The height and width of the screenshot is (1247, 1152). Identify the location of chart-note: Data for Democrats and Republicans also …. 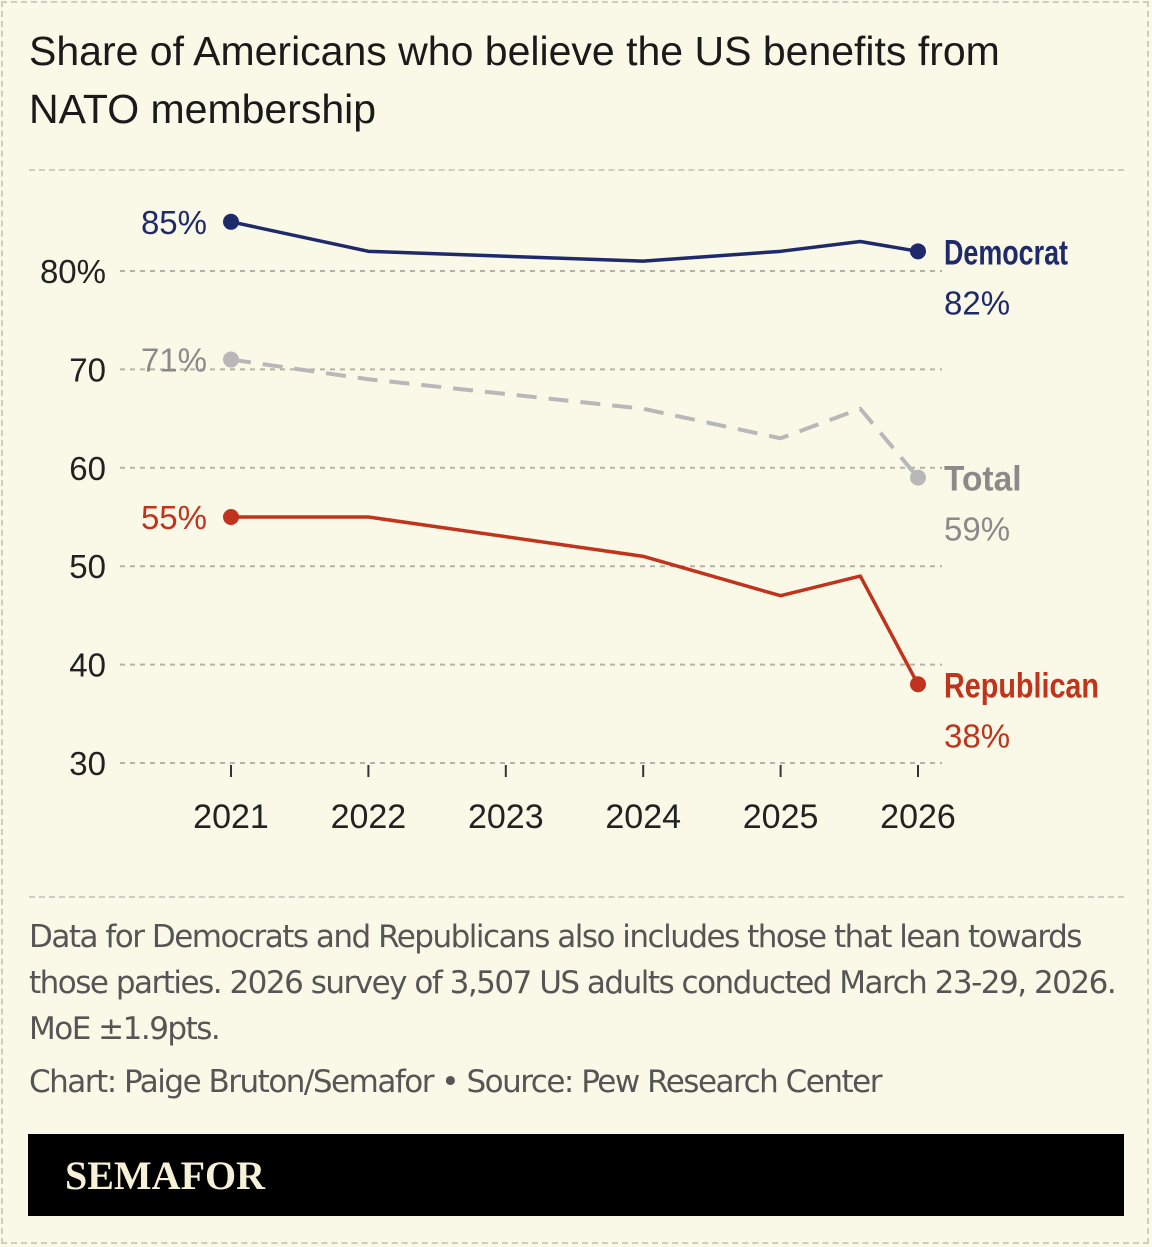
(573, 983).